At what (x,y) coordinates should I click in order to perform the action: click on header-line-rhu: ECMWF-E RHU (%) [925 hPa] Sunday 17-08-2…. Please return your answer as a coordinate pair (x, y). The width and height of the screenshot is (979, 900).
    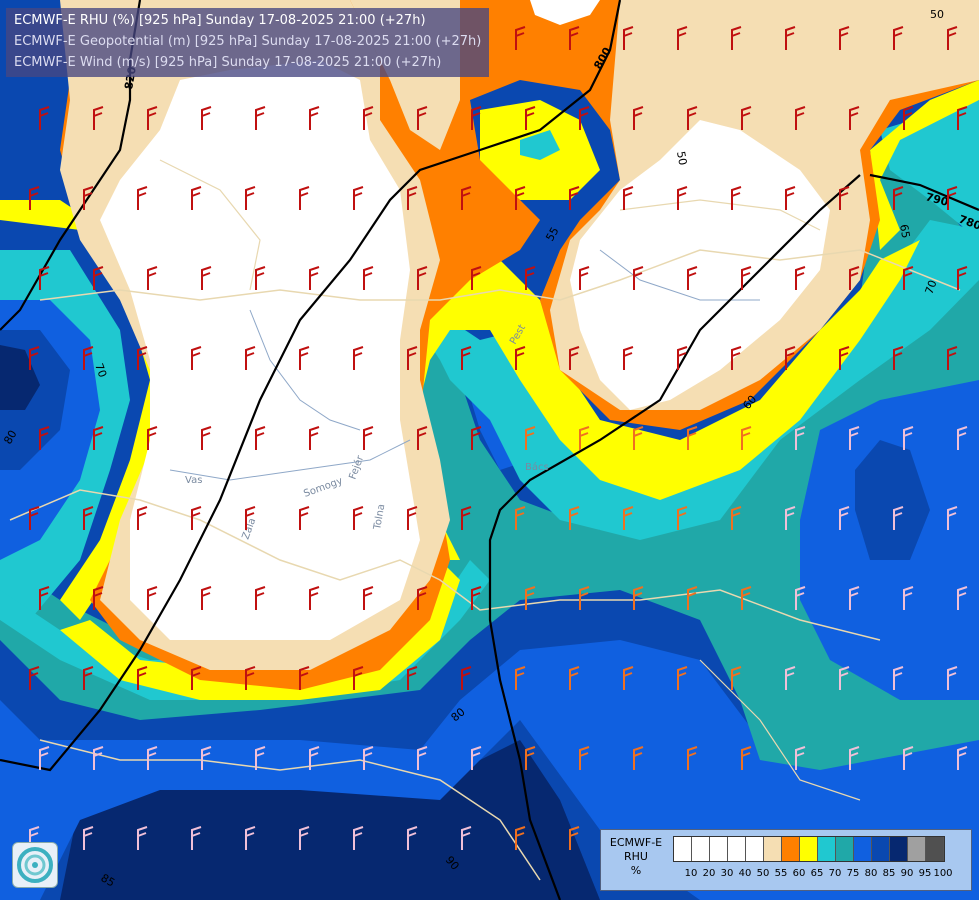
    Looking at the image, I should click on (220, 20).